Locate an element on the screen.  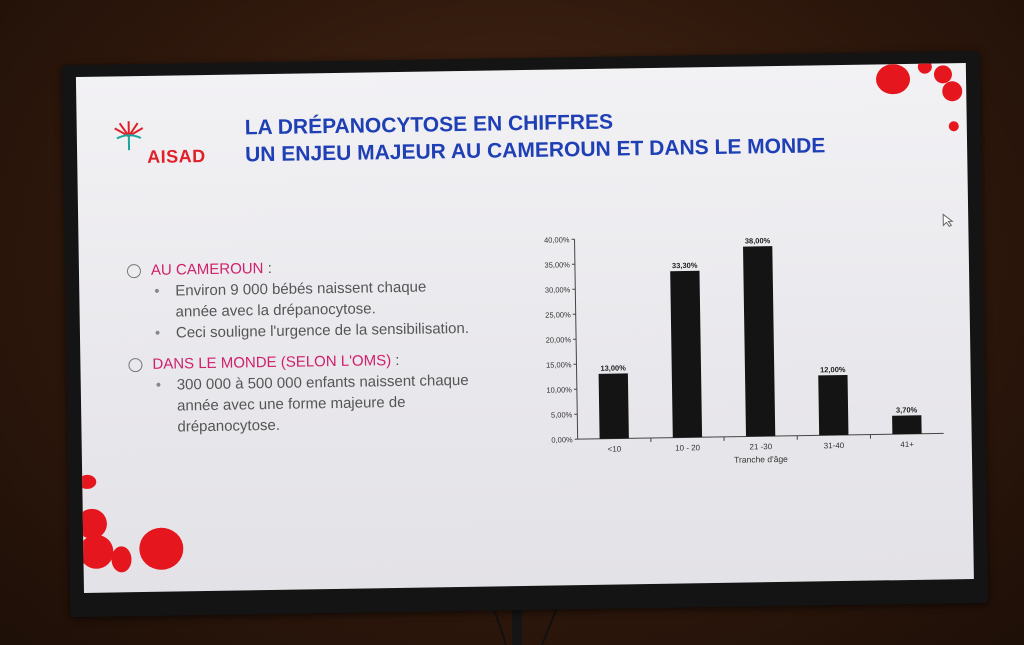
bar-data-label: 33,30% is located at coordinates (685, 265).